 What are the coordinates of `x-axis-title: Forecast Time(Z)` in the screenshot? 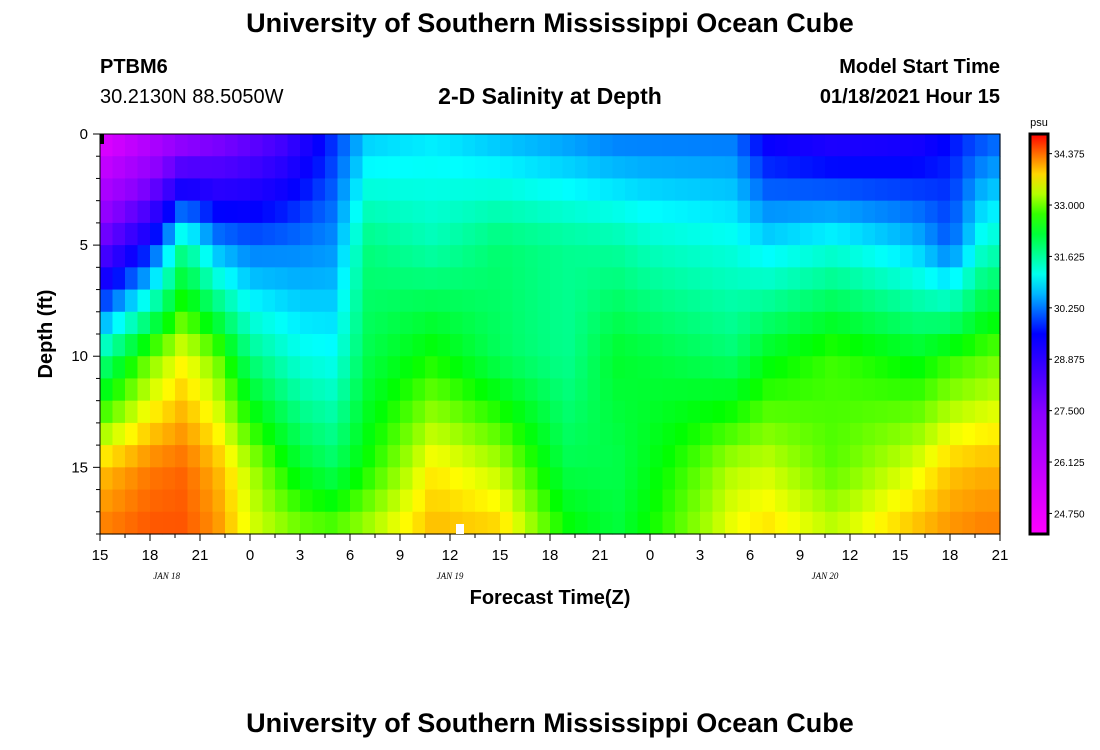 It's located at (550, 598).